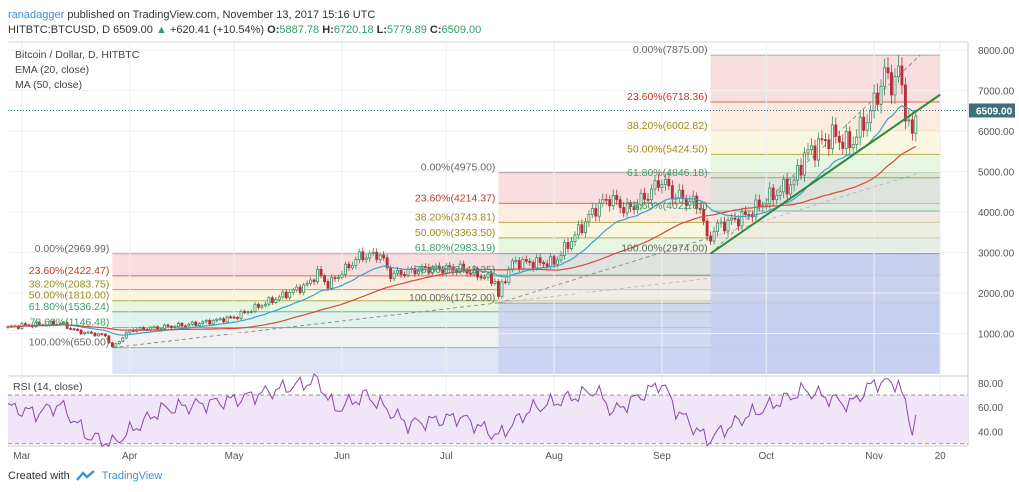  Describe the element at coordinates (479, 456) in the screenshot. I see `time-axis: Mar Apr May Jun Jul Aug Sep Oct Nov 20` at that location.